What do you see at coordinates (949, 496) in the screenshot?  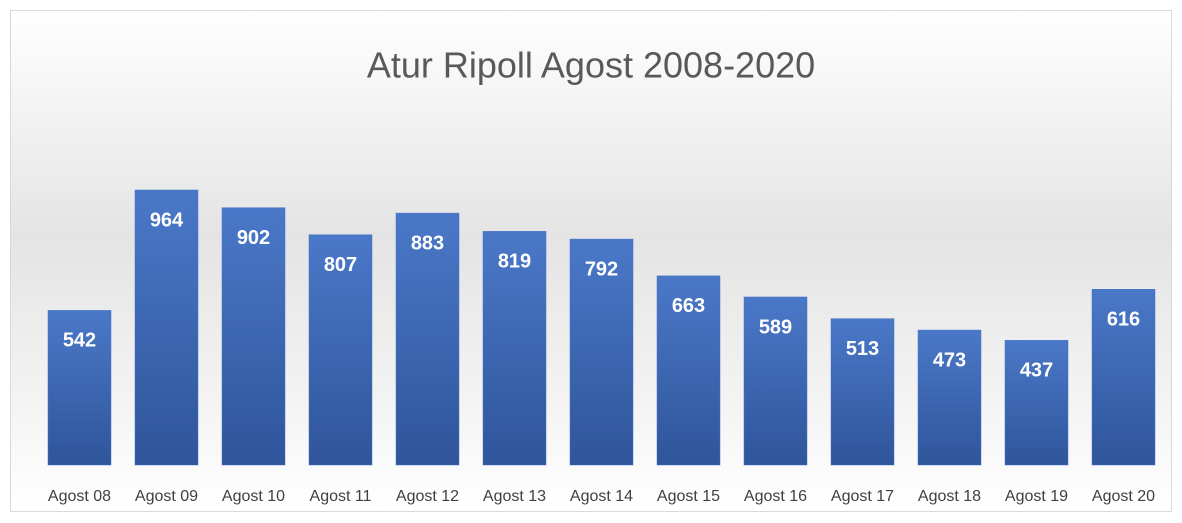 I see `x-tick-label: Agost 18` at bounding box center [949, 496].